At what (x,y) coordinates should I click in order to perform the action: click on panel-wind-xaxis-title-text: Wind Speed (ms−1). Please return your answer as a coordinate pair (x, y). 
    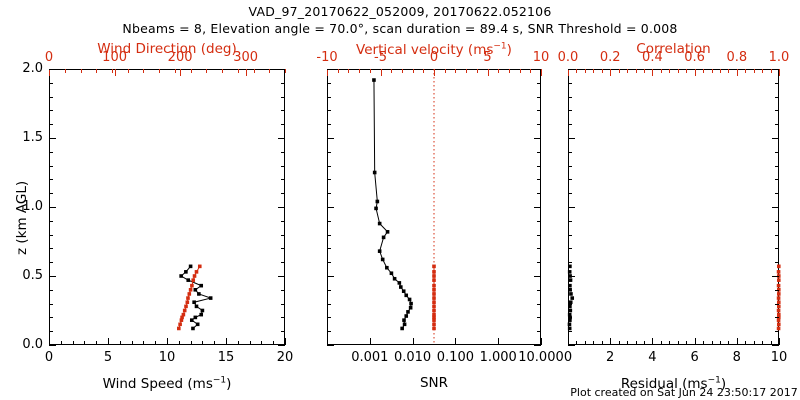
    Looking at the image, I should click on (167, 383).